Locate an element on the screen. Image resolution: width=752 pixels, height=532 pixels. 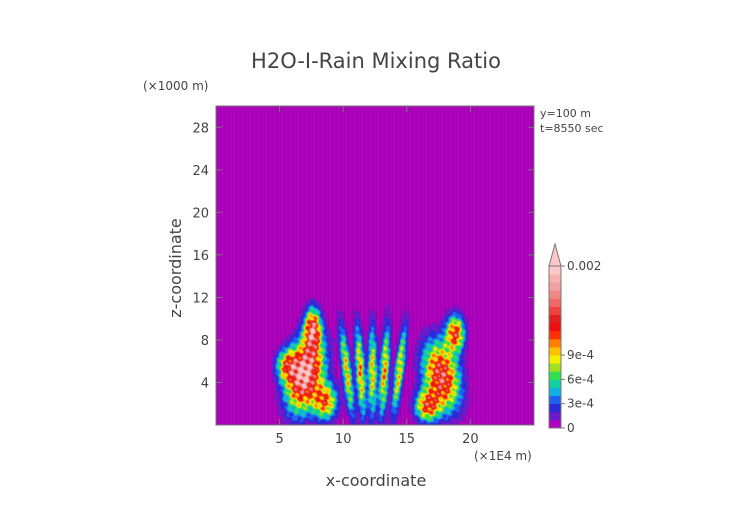
y-tick-label: 12 is located at coordinates (200, 298).